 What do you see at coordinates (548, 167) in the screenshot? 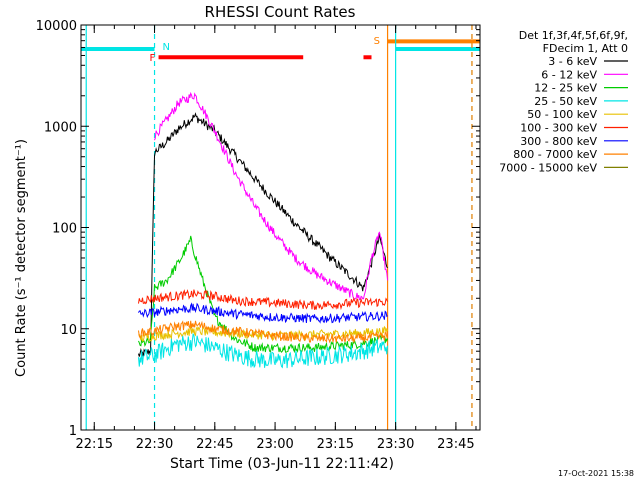
I see `legend-label-8: 7000 - 15000 keV` at bounding box center [548, 167].